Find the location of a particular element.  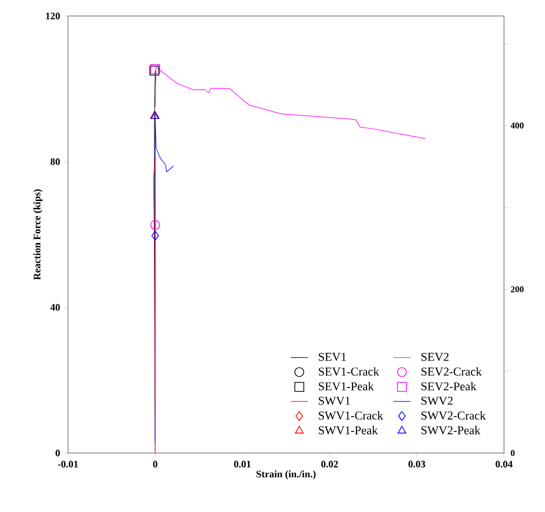

y-tick-label: 120 is located at coordinates (53, 16).